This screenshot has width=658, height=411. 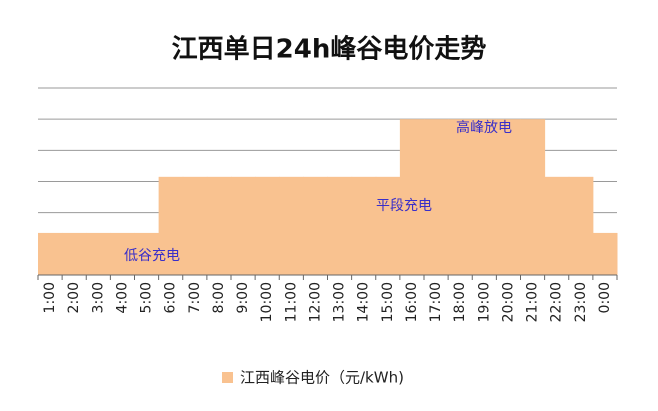 What do you see at coordinates (557, 302) in the screenshot?
I see `x-tick-label: 22:00` at bounding box center [557, 302].